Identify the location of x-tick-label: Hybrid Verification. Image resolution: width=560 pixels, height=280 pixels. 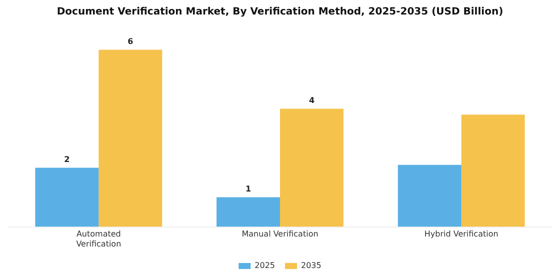
(461, 234).